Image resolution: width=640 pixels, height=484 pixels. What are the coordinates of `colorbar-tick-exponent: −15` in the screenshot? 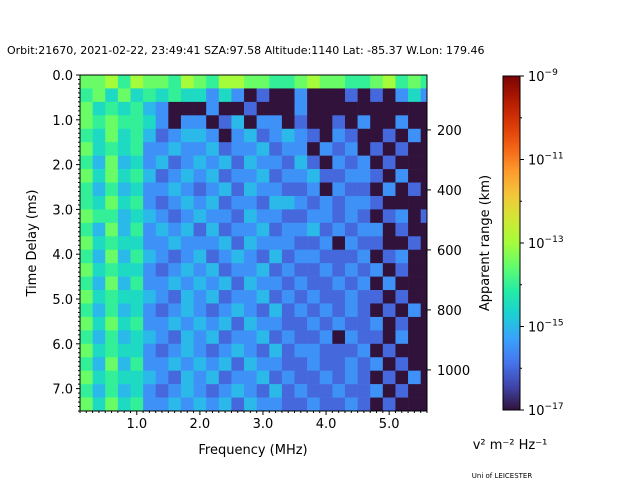 It's located at (554, 324).